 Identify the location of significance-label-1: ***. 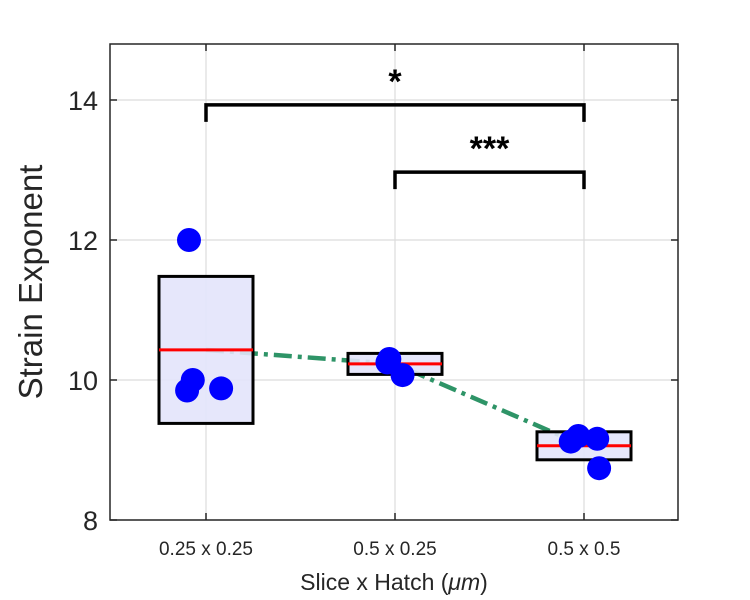
(490, 149).